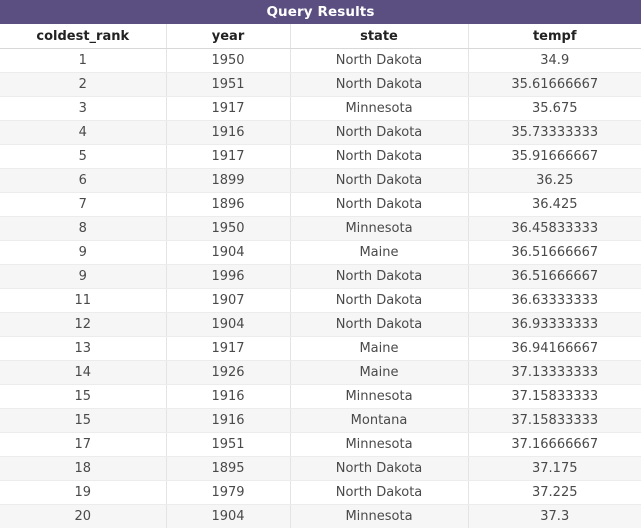  What do you see at coordinates (83, 492) in the screenshot?
I see `cell-coldest-rank: 19` at bounding box center [83, 492].